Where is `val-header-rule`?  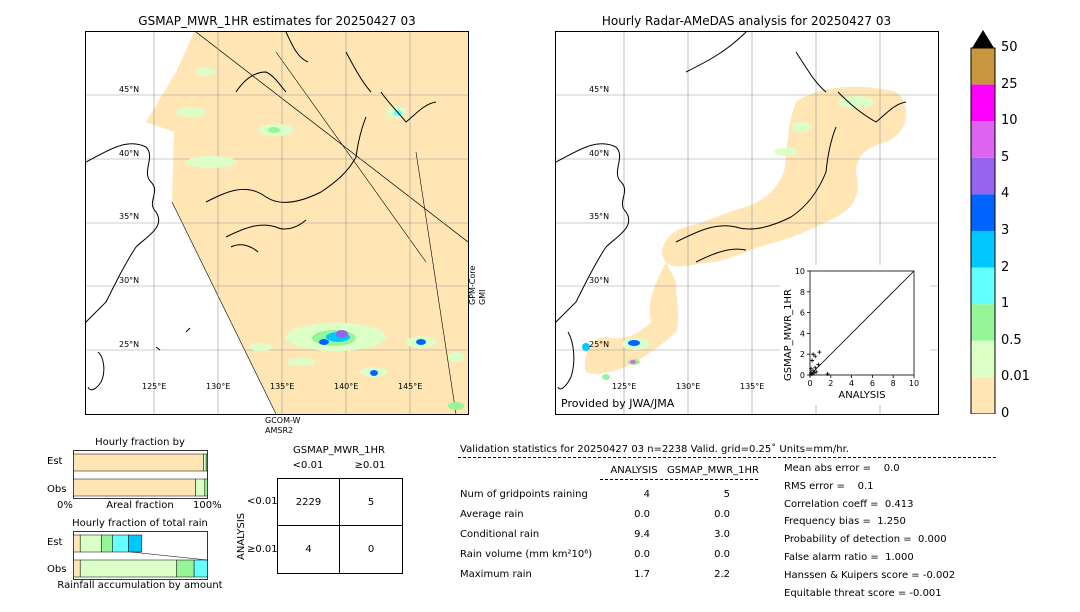
val-header-rule is located at coordinates (727, 457).